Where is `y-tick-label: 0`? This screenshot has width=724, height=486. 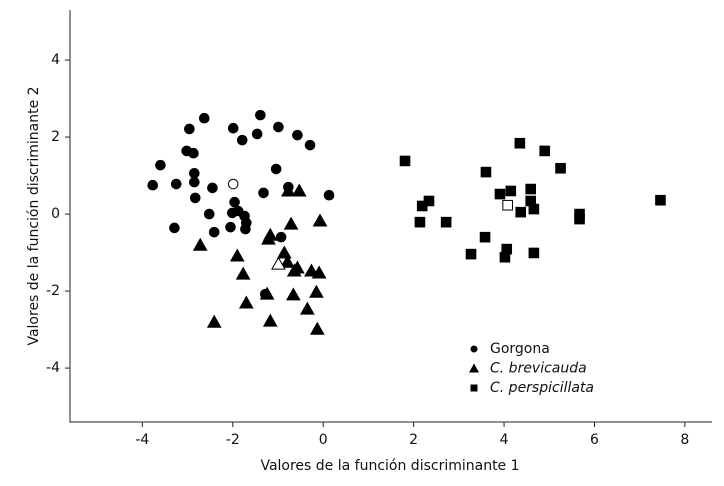 y-tick-label: 0 is located at coordinates (55, 214).